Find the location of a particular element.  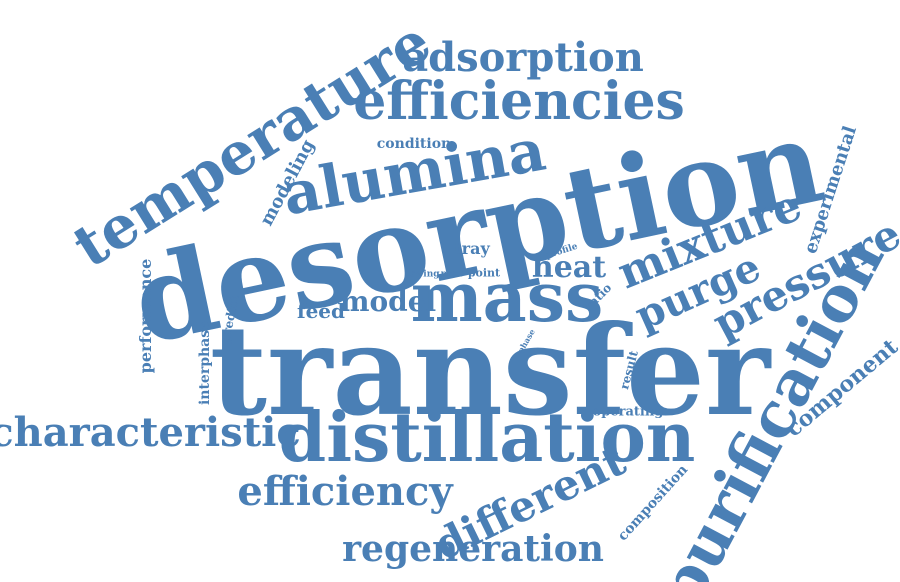

word-tray: tray is located at coordinates (472, 248).